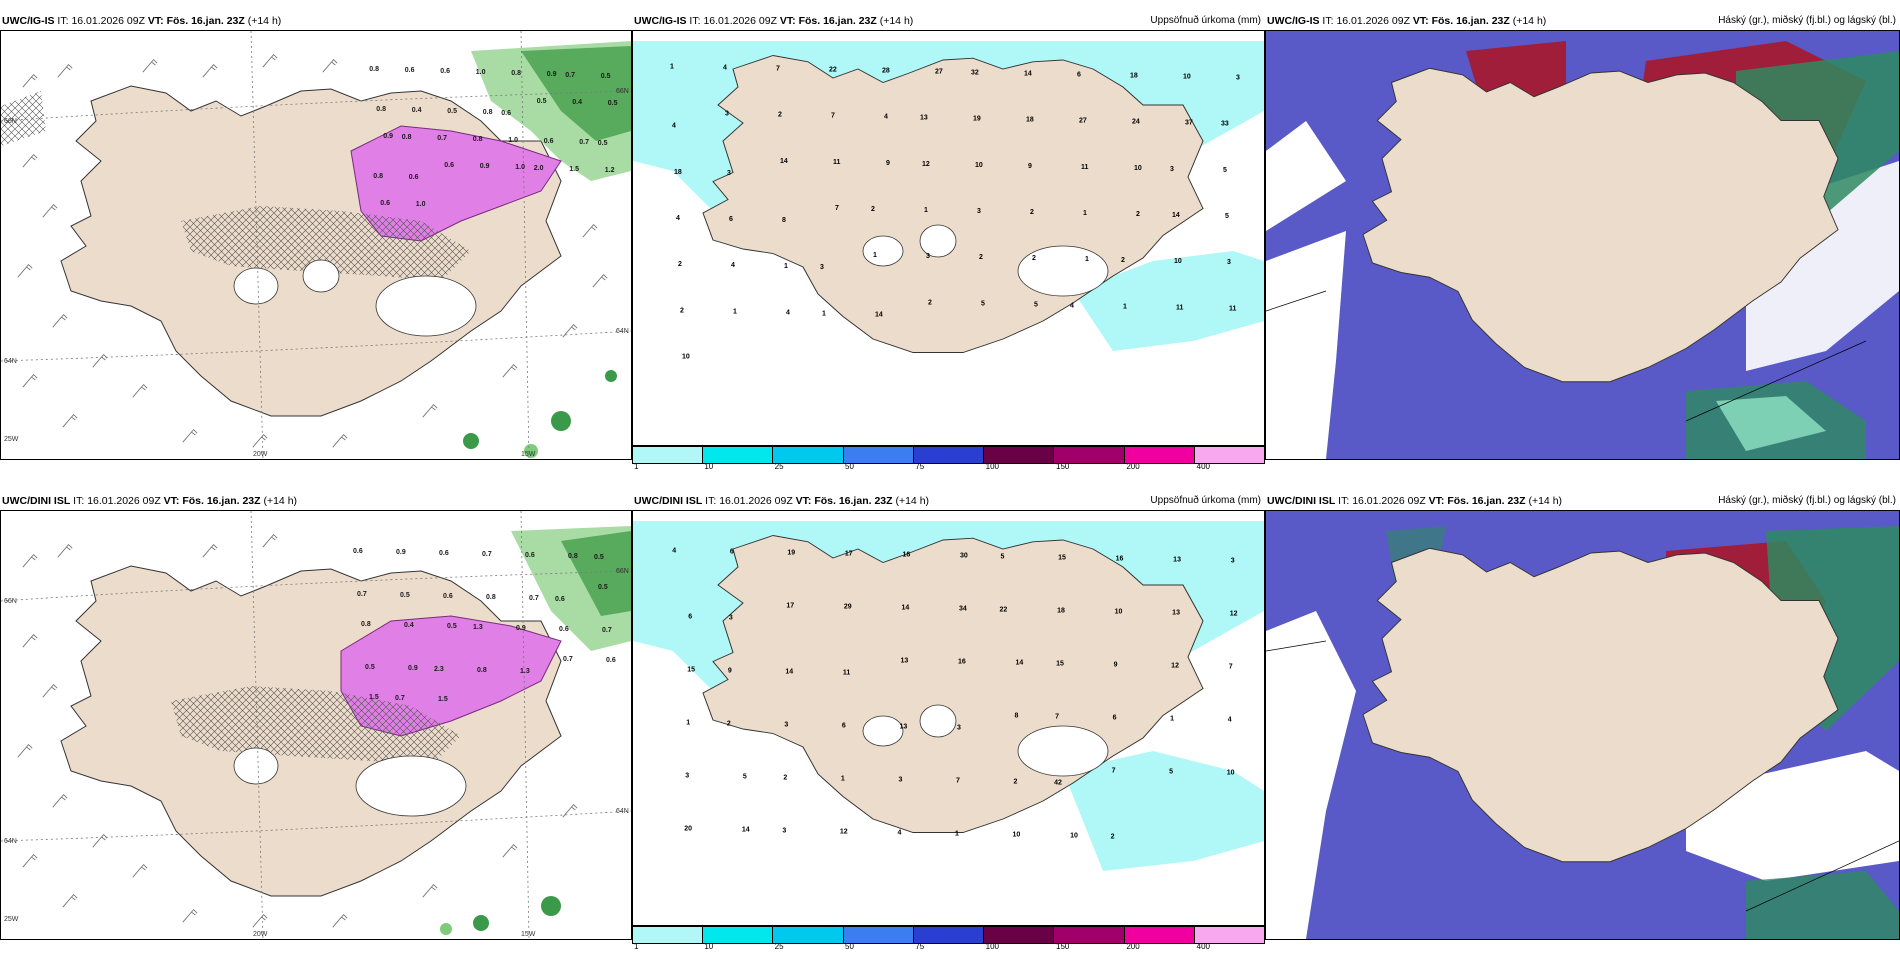 This screenshot has height=954, width=1900. What do you see at coordinates (904, 661) in the screenshot?
I see `value-label: 13` at bounding box center [904, 661].